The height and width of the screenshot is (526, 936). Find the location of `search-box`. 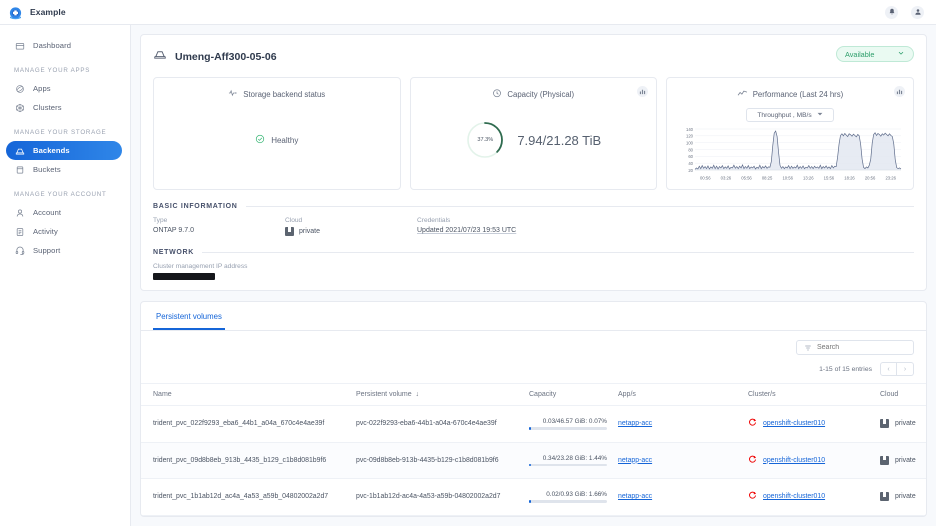

search-box is located at coordinates (855, 347).